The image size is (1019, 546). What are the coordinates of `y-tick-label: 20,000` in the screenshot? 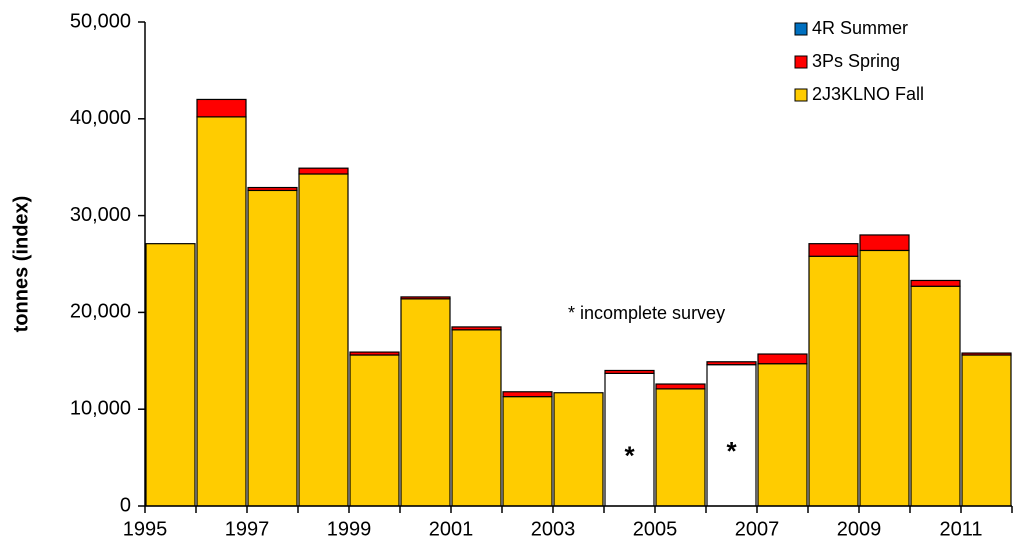 It's located at (100, 312).